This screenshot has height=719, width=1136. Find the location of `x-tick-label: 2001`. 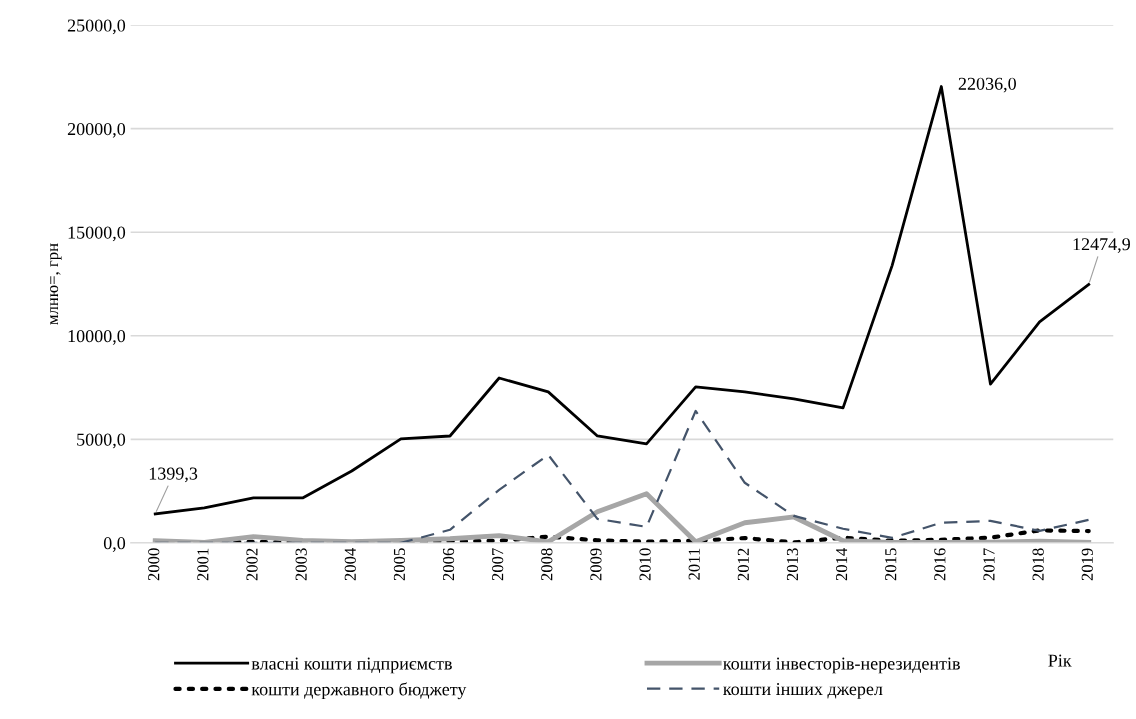

x-tick-label: 2001 is located at coordinates (203, 564).